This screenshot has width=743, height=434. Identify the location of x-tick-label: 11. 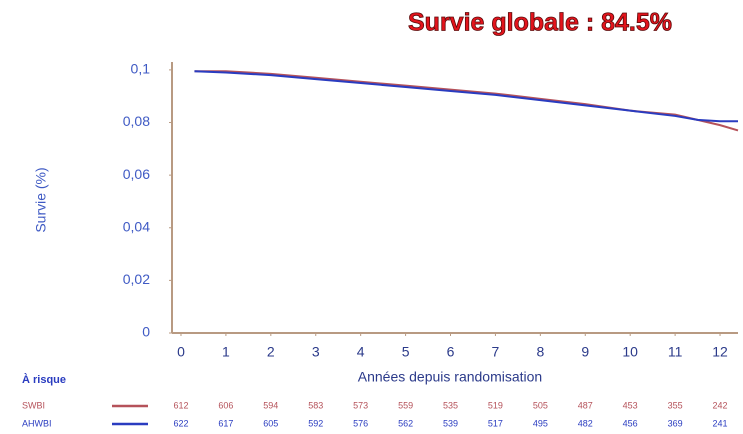
(675, 352).